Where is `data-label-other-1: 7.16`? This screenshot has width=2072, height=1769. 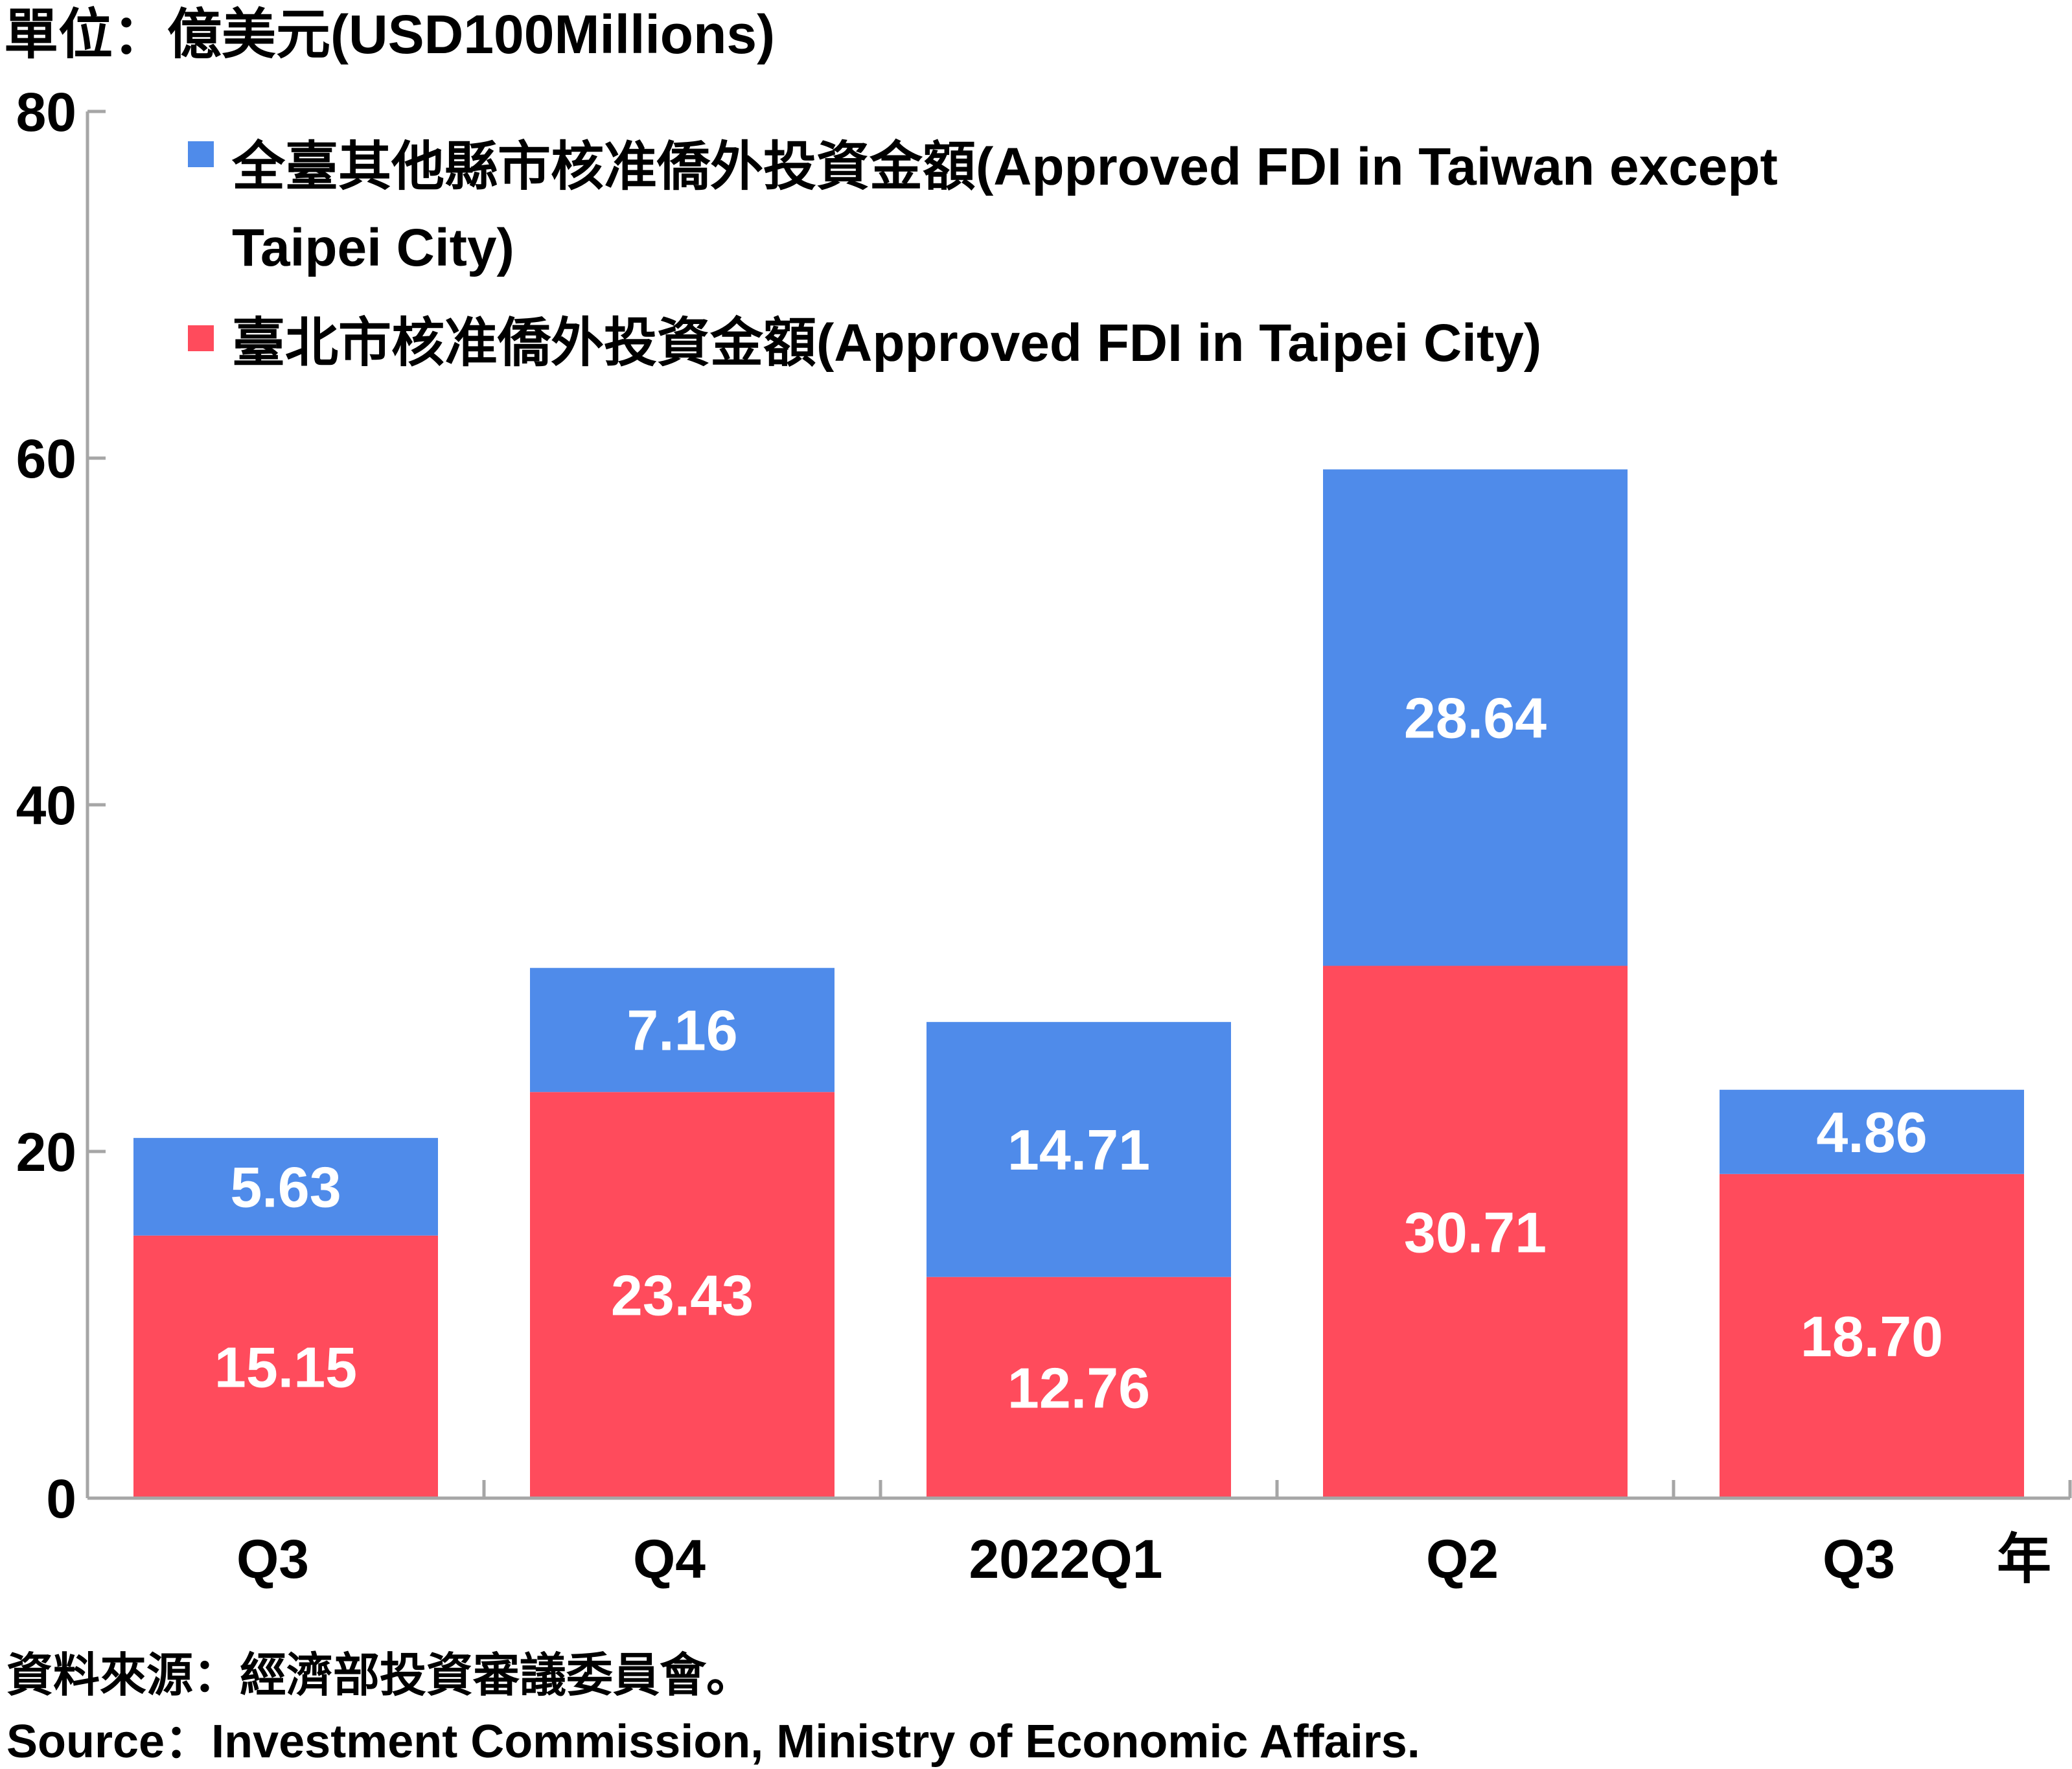
data-label-other-1: 7.16 is located at coordinates (682, 1030).